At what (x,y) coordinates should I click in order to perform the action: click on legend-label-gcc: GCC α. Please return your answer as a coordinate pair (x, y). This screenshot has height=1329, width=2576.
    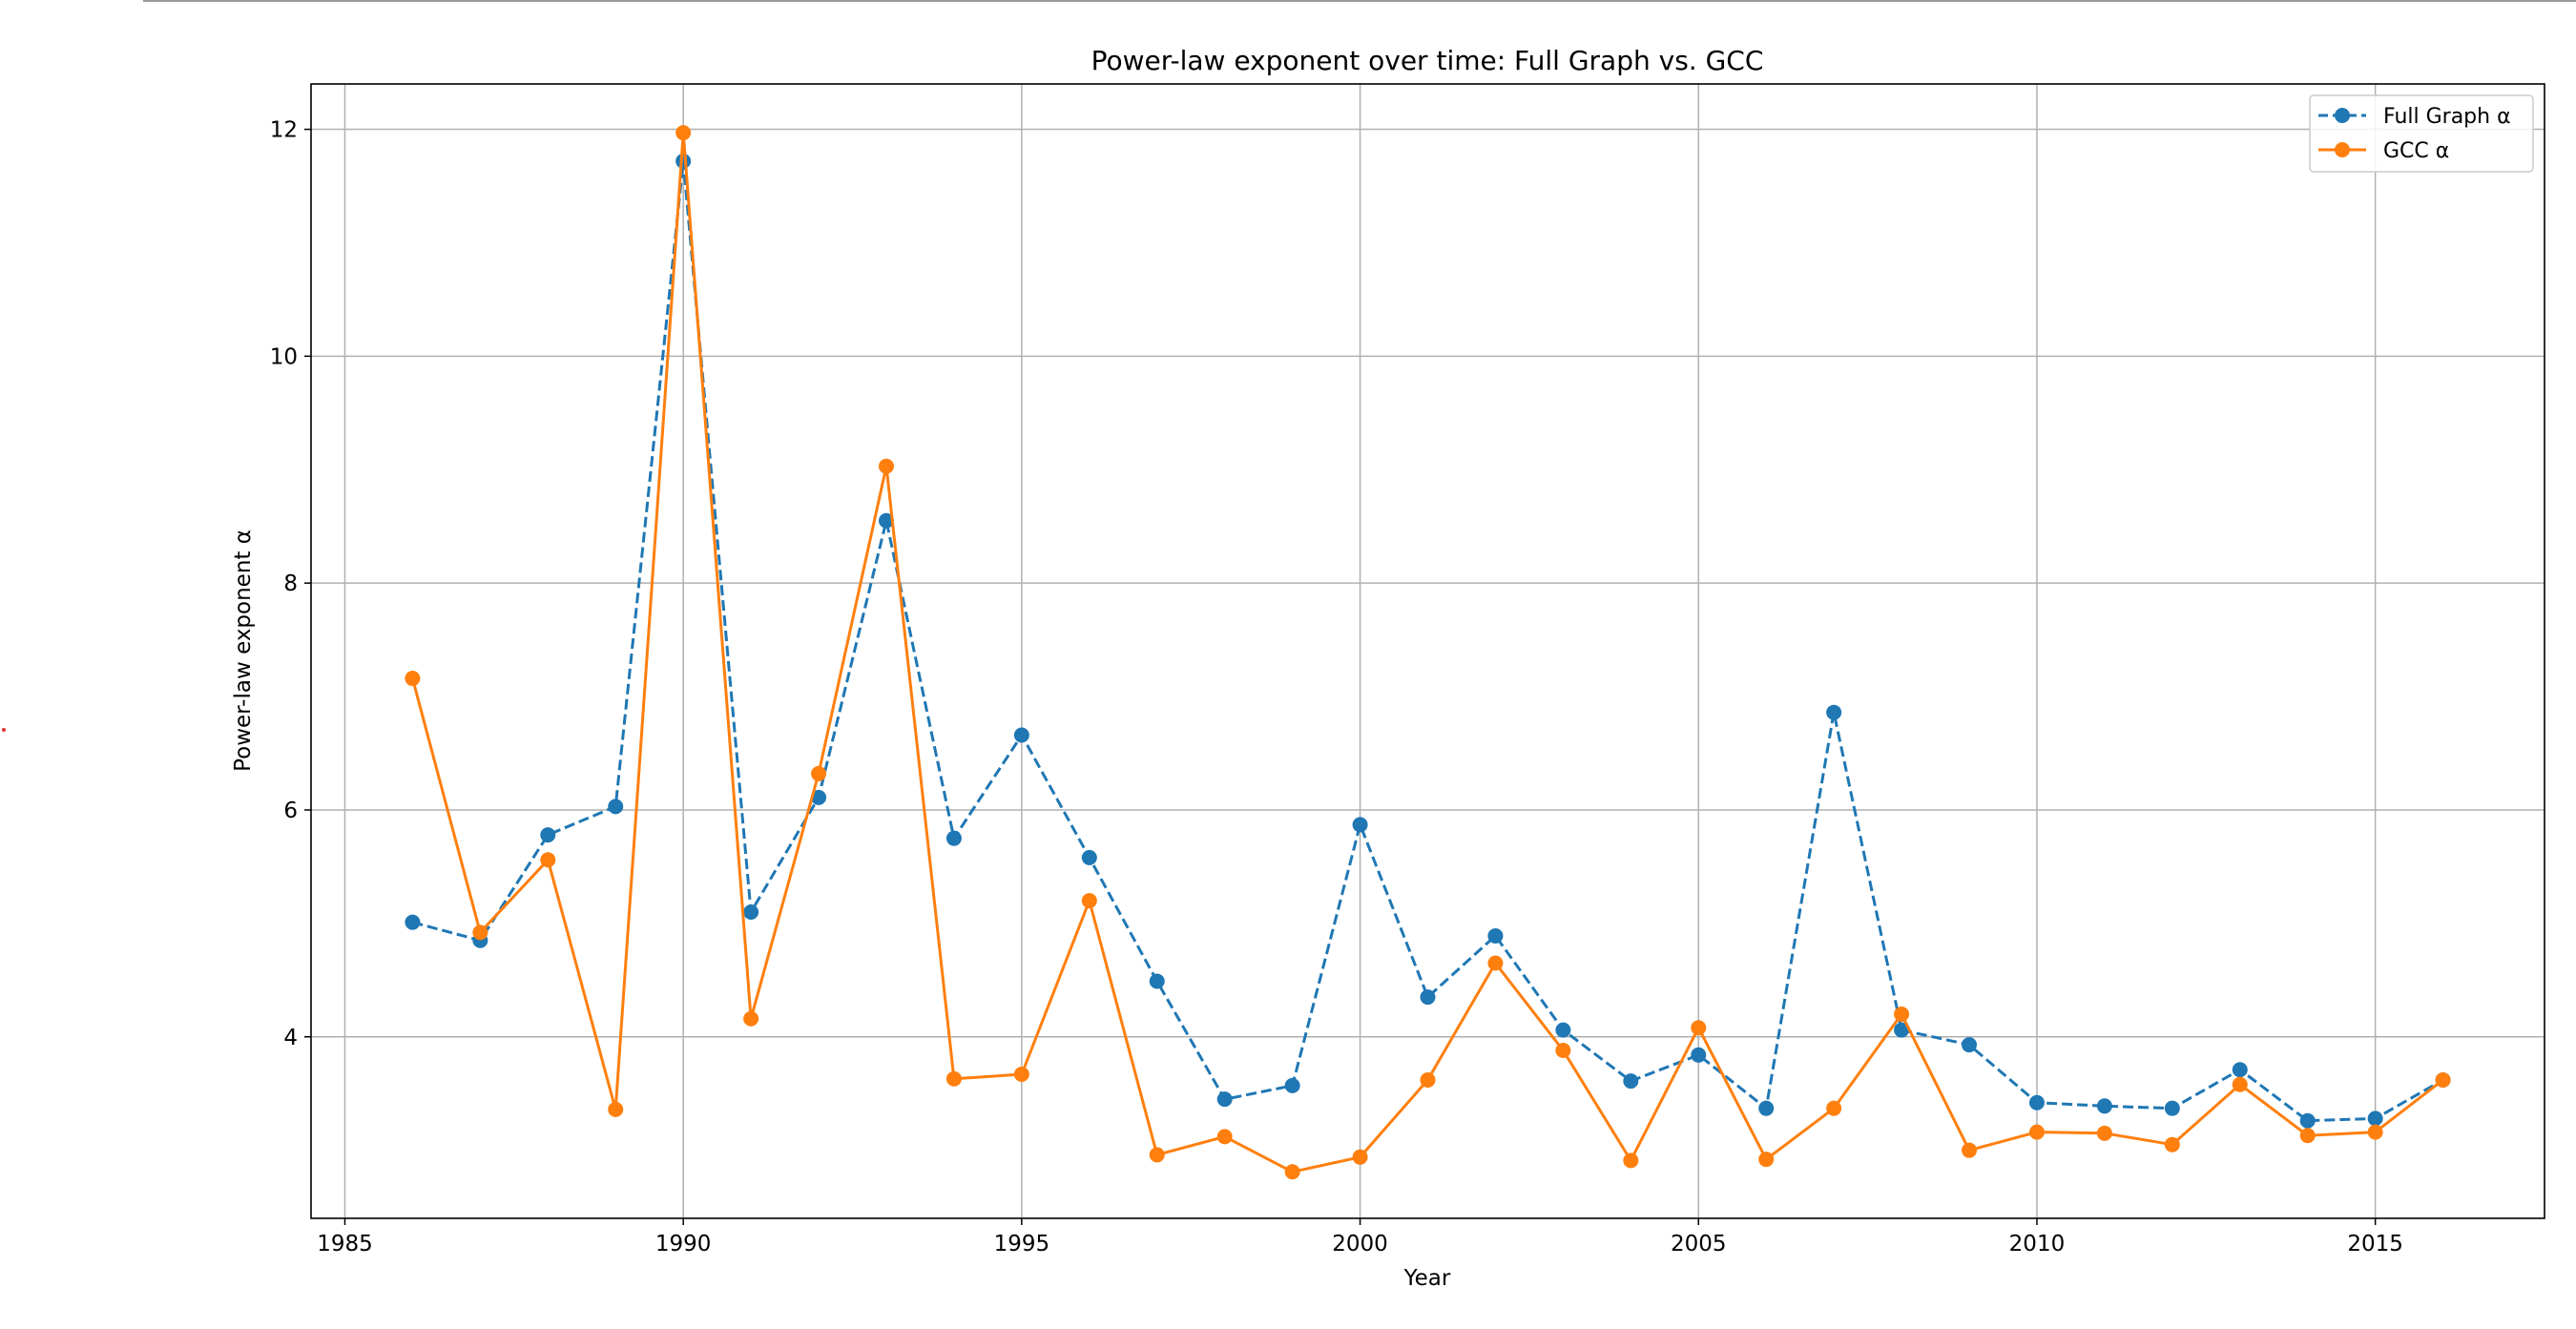
    Looking at the image, I should click on (2416, 151).